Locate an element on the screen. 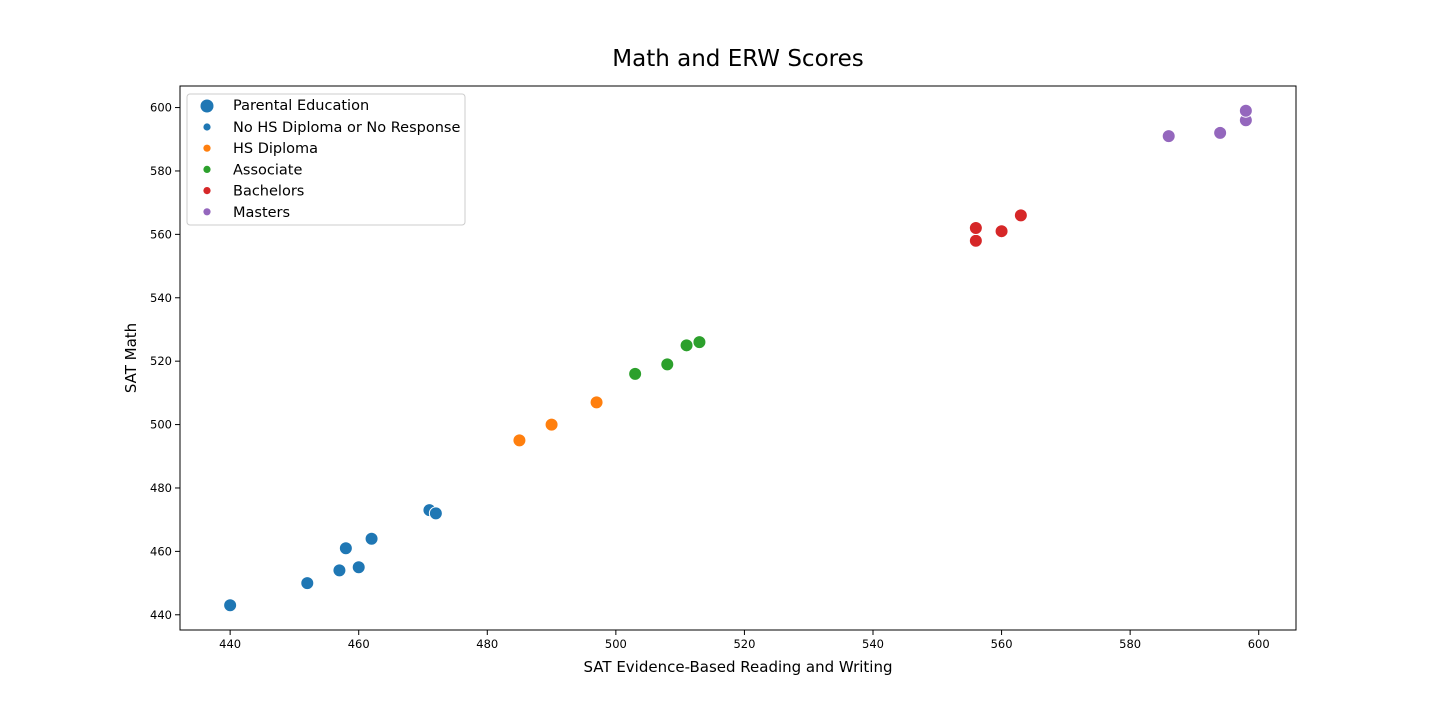  x-tick-label: 560 is located at coordinates (1002, 644).